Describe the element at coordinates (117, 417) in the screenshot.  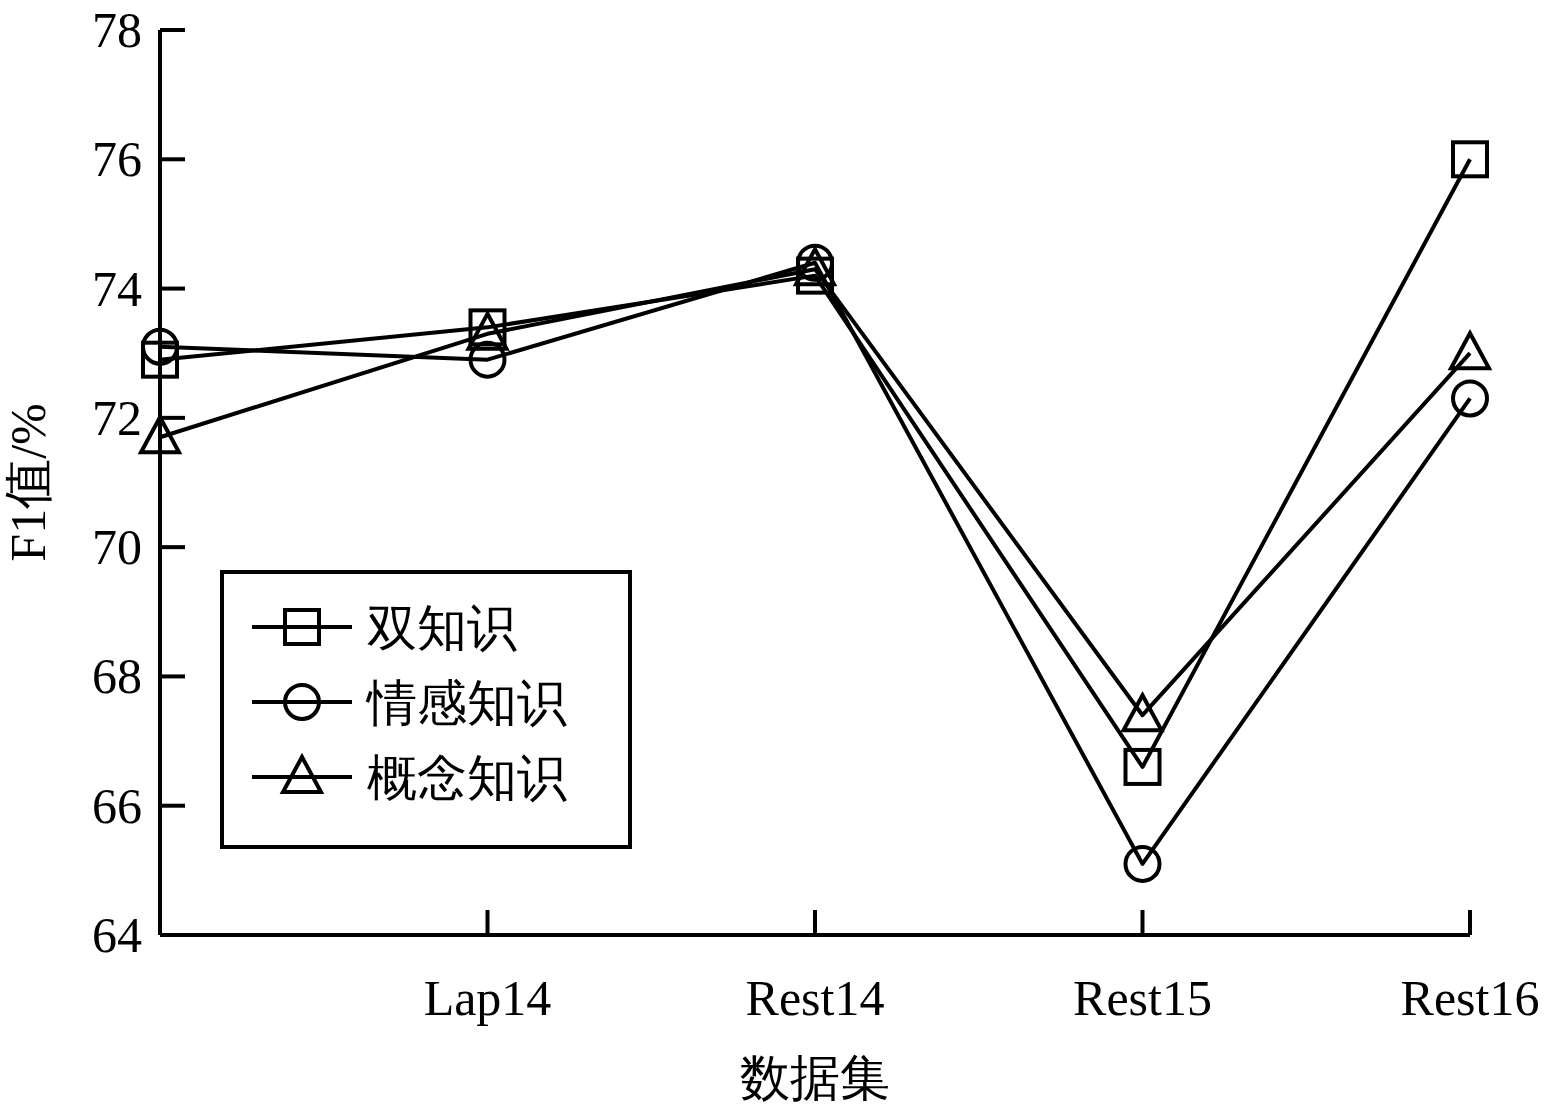
I see `y-tick-label: 72` at that location.